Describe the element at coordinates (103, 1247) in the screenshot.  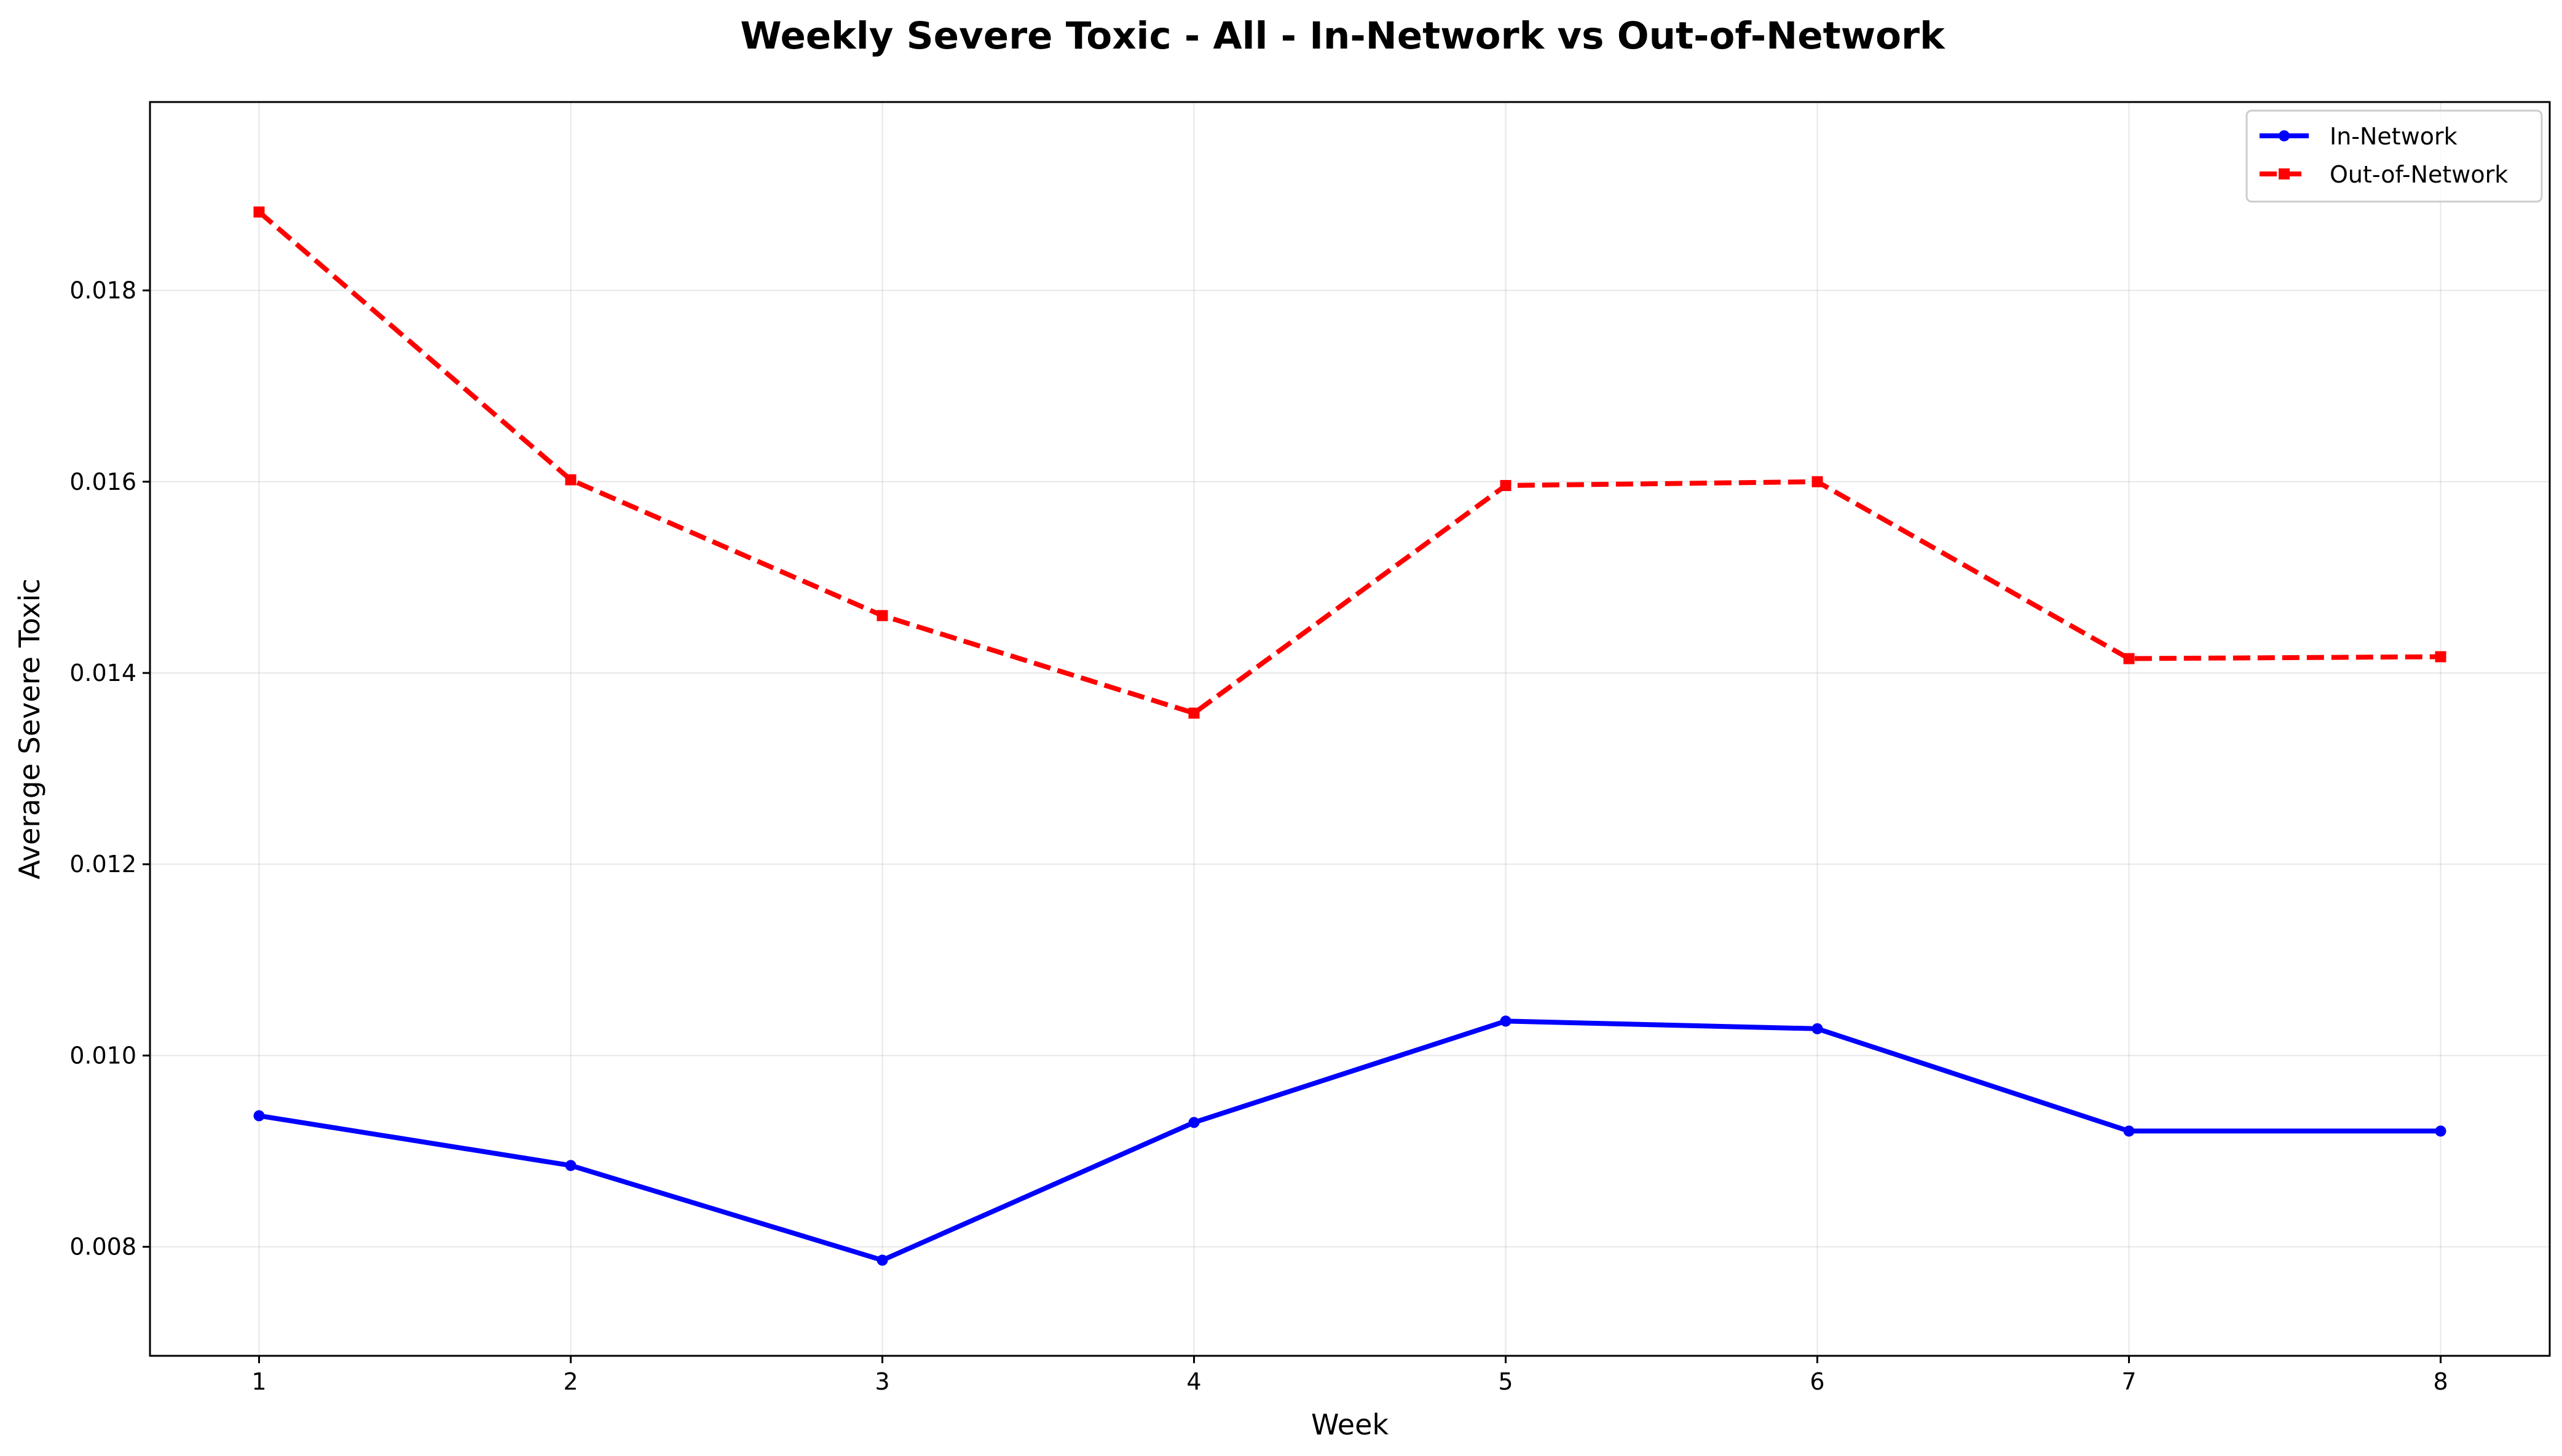
I see `y-tick-label: 0.008` at that location.